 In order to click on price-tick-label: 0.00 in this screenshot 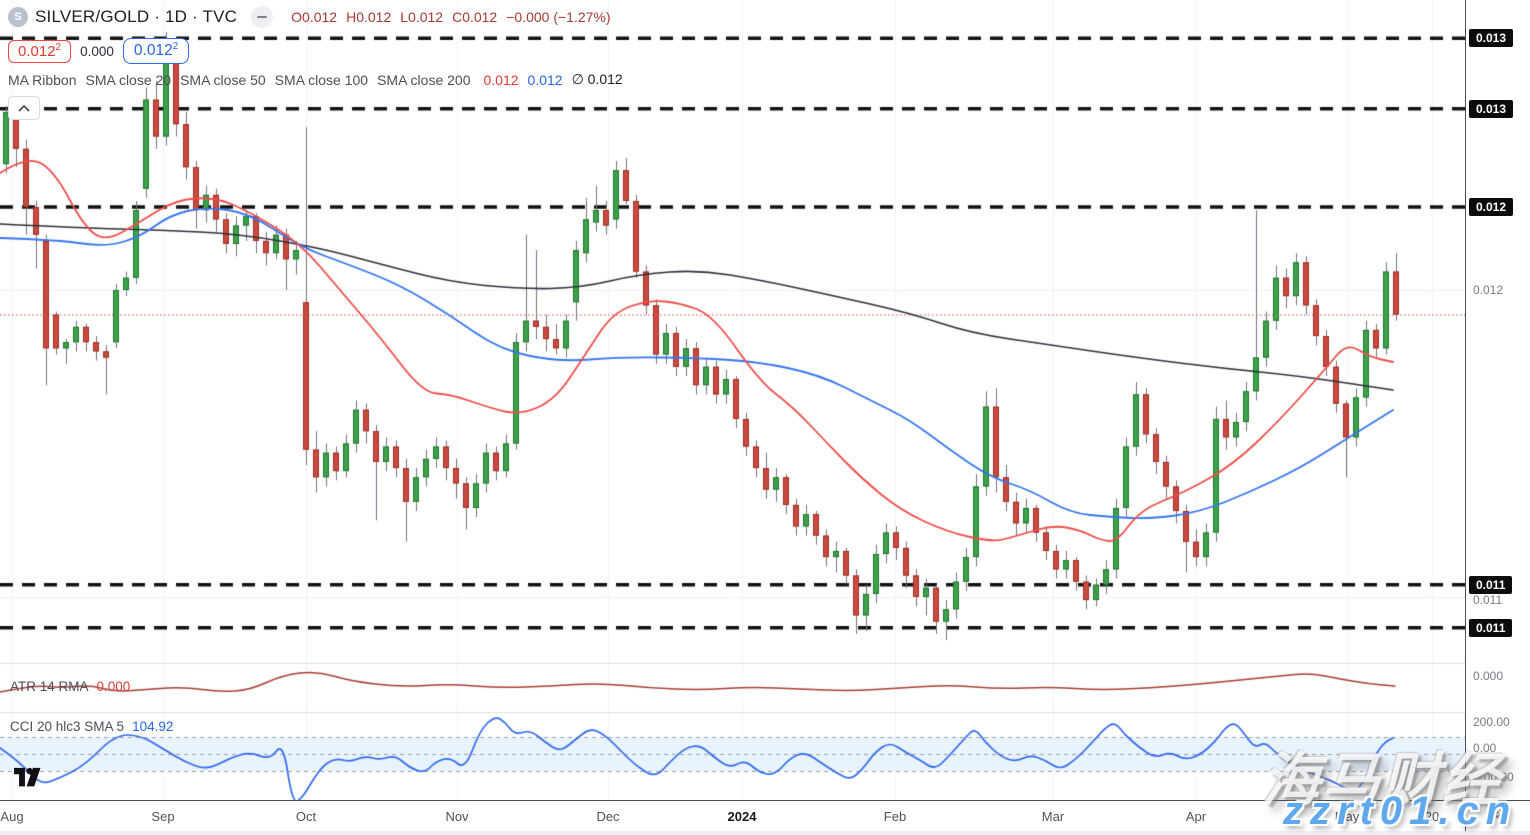, I will do `click(1485, 748)`.